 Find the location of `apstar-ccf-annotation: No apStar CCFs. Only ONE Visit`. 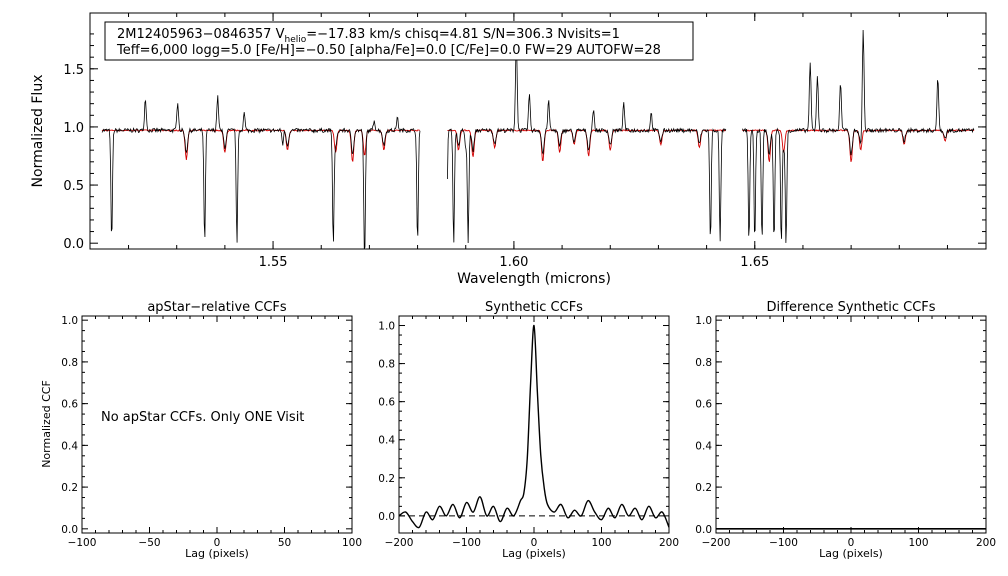

apstar-ccf-annotation: No apStar CCFs. Only ONE Visit is located at coordinates (202, 417).